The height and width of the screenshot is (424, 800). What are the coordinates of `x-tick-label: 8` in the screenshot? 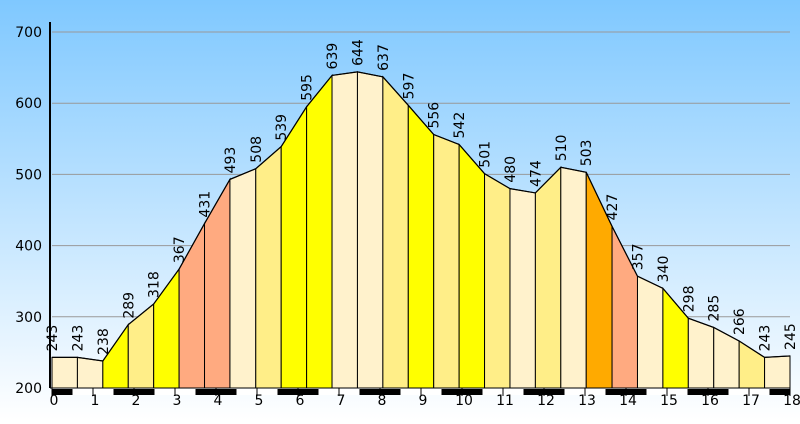 It's located at (382, 401).